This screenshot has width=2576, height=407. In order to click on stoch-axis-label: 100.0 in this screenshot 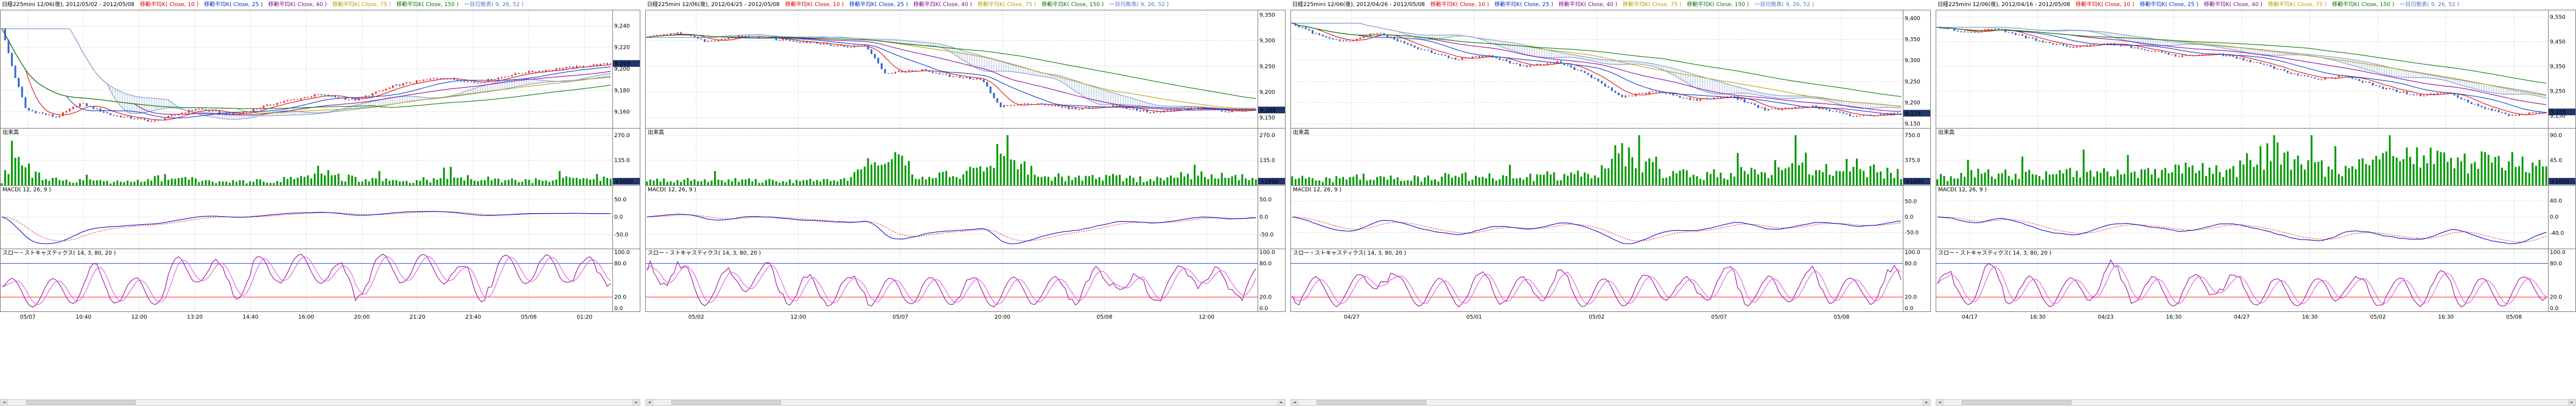, I will do `click(622, 253)`.